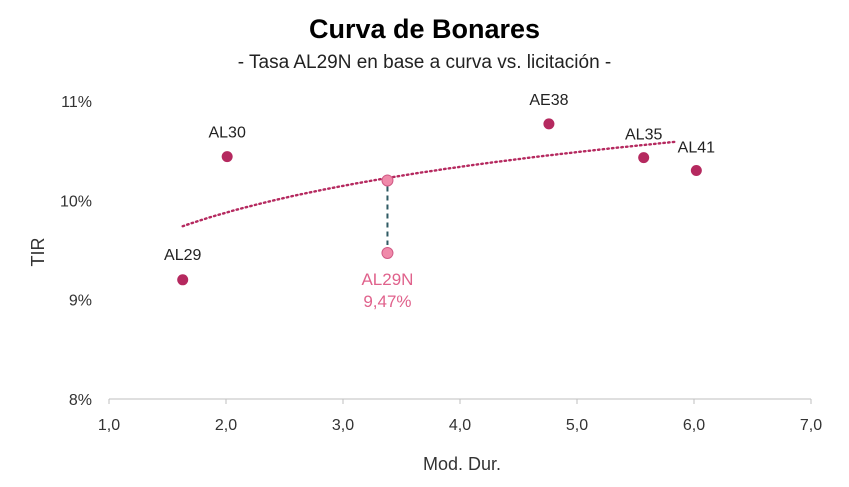  I want to click on x-tick-label: 6,0, so click(694, 425).